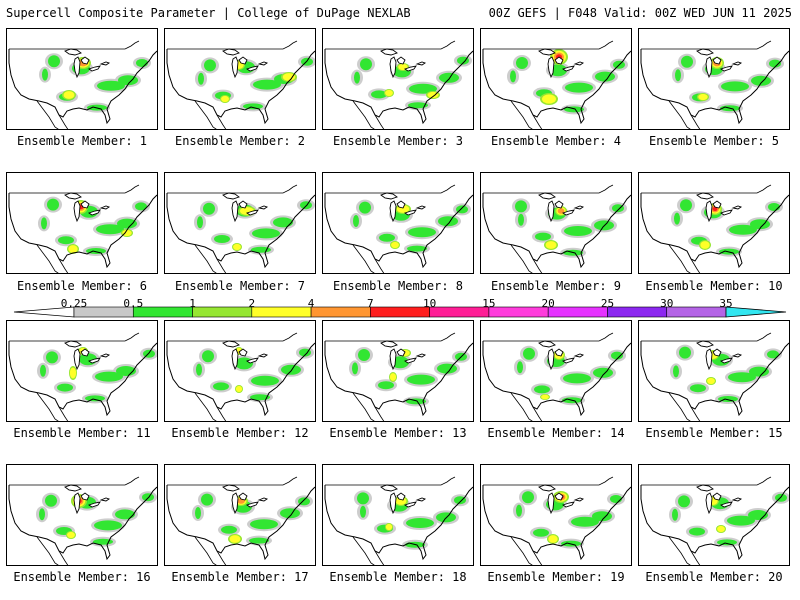 The image size is (800, 600). Describe the element at coordinates (192, 303) in the screenshot. I see `colorbar-tick-label: 1` at that location.